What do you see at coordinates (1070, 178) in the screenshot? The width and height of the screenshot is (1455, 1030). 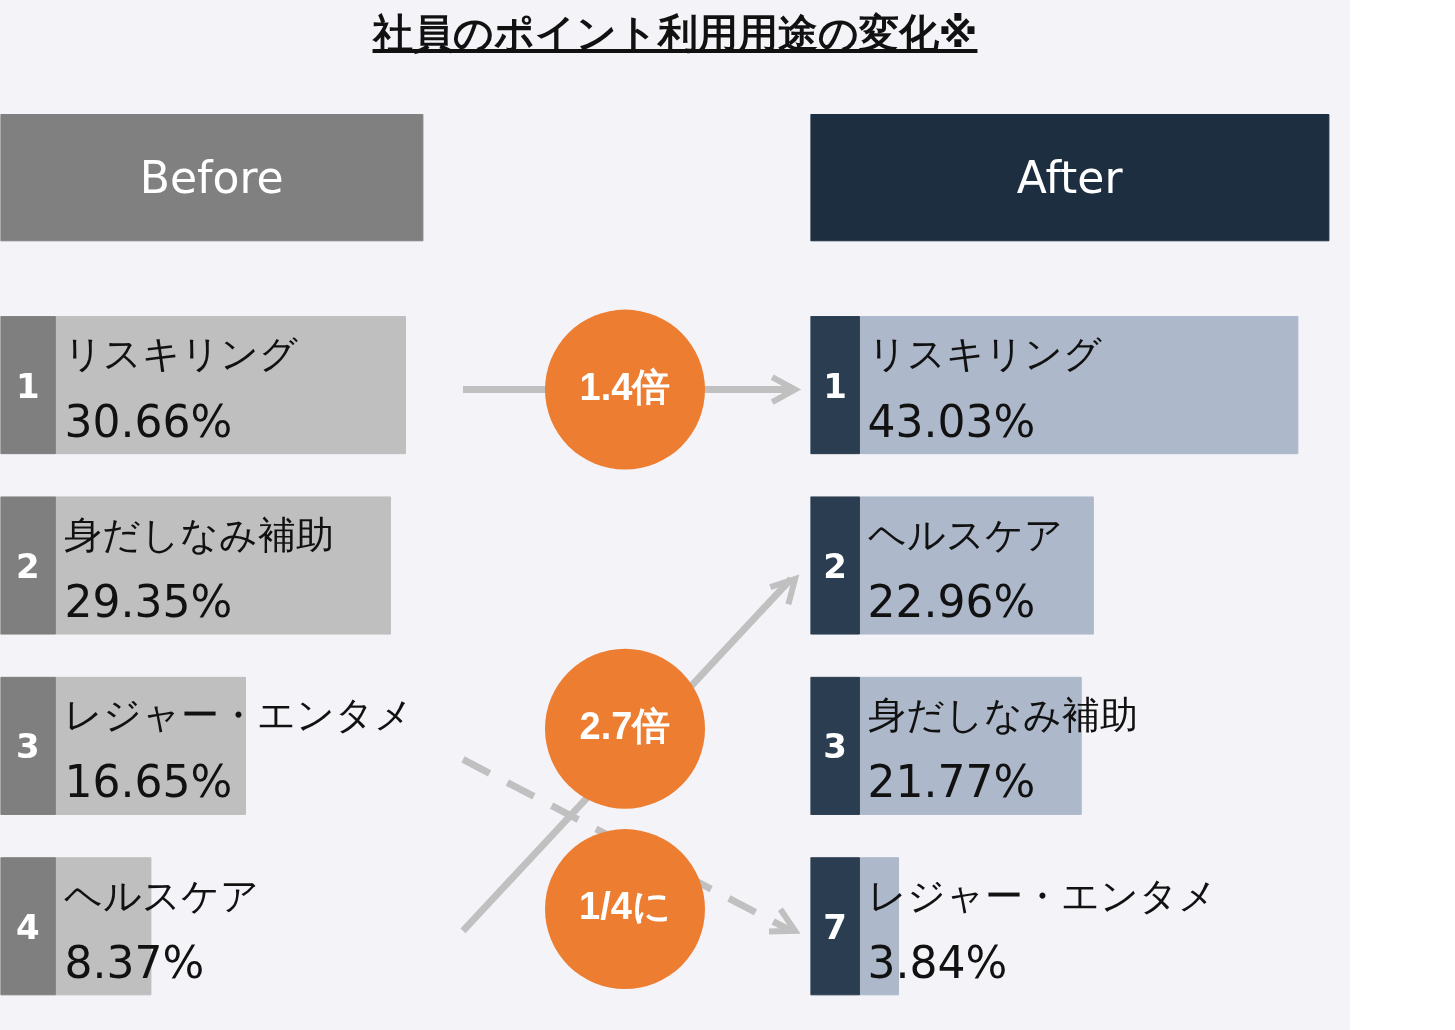 I see `chart-title: After` at bounding box center [1070, 178].